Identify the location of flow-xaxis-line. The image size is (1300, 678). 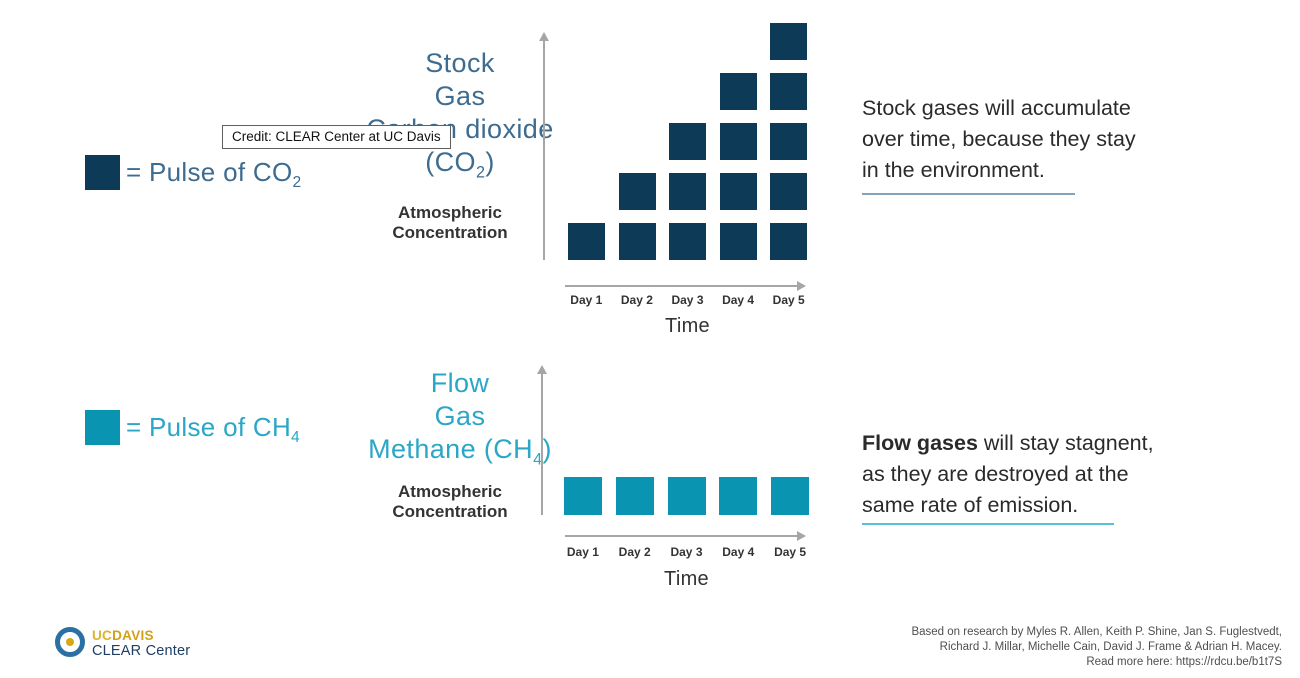
(681, 536).